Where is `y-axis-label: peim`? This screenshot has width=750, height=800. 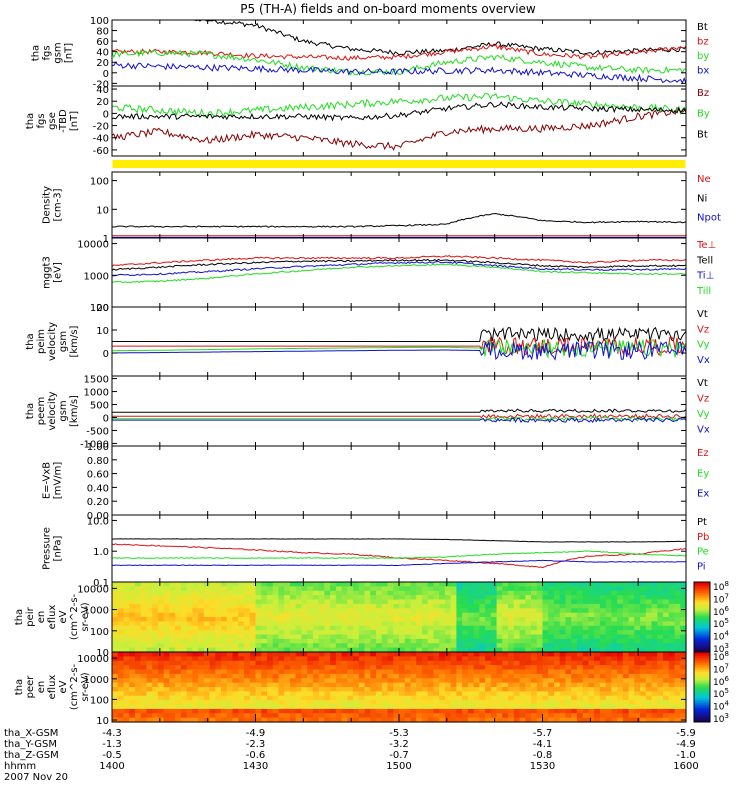
y-axis-label: peim is located at coordinates (41, 341).